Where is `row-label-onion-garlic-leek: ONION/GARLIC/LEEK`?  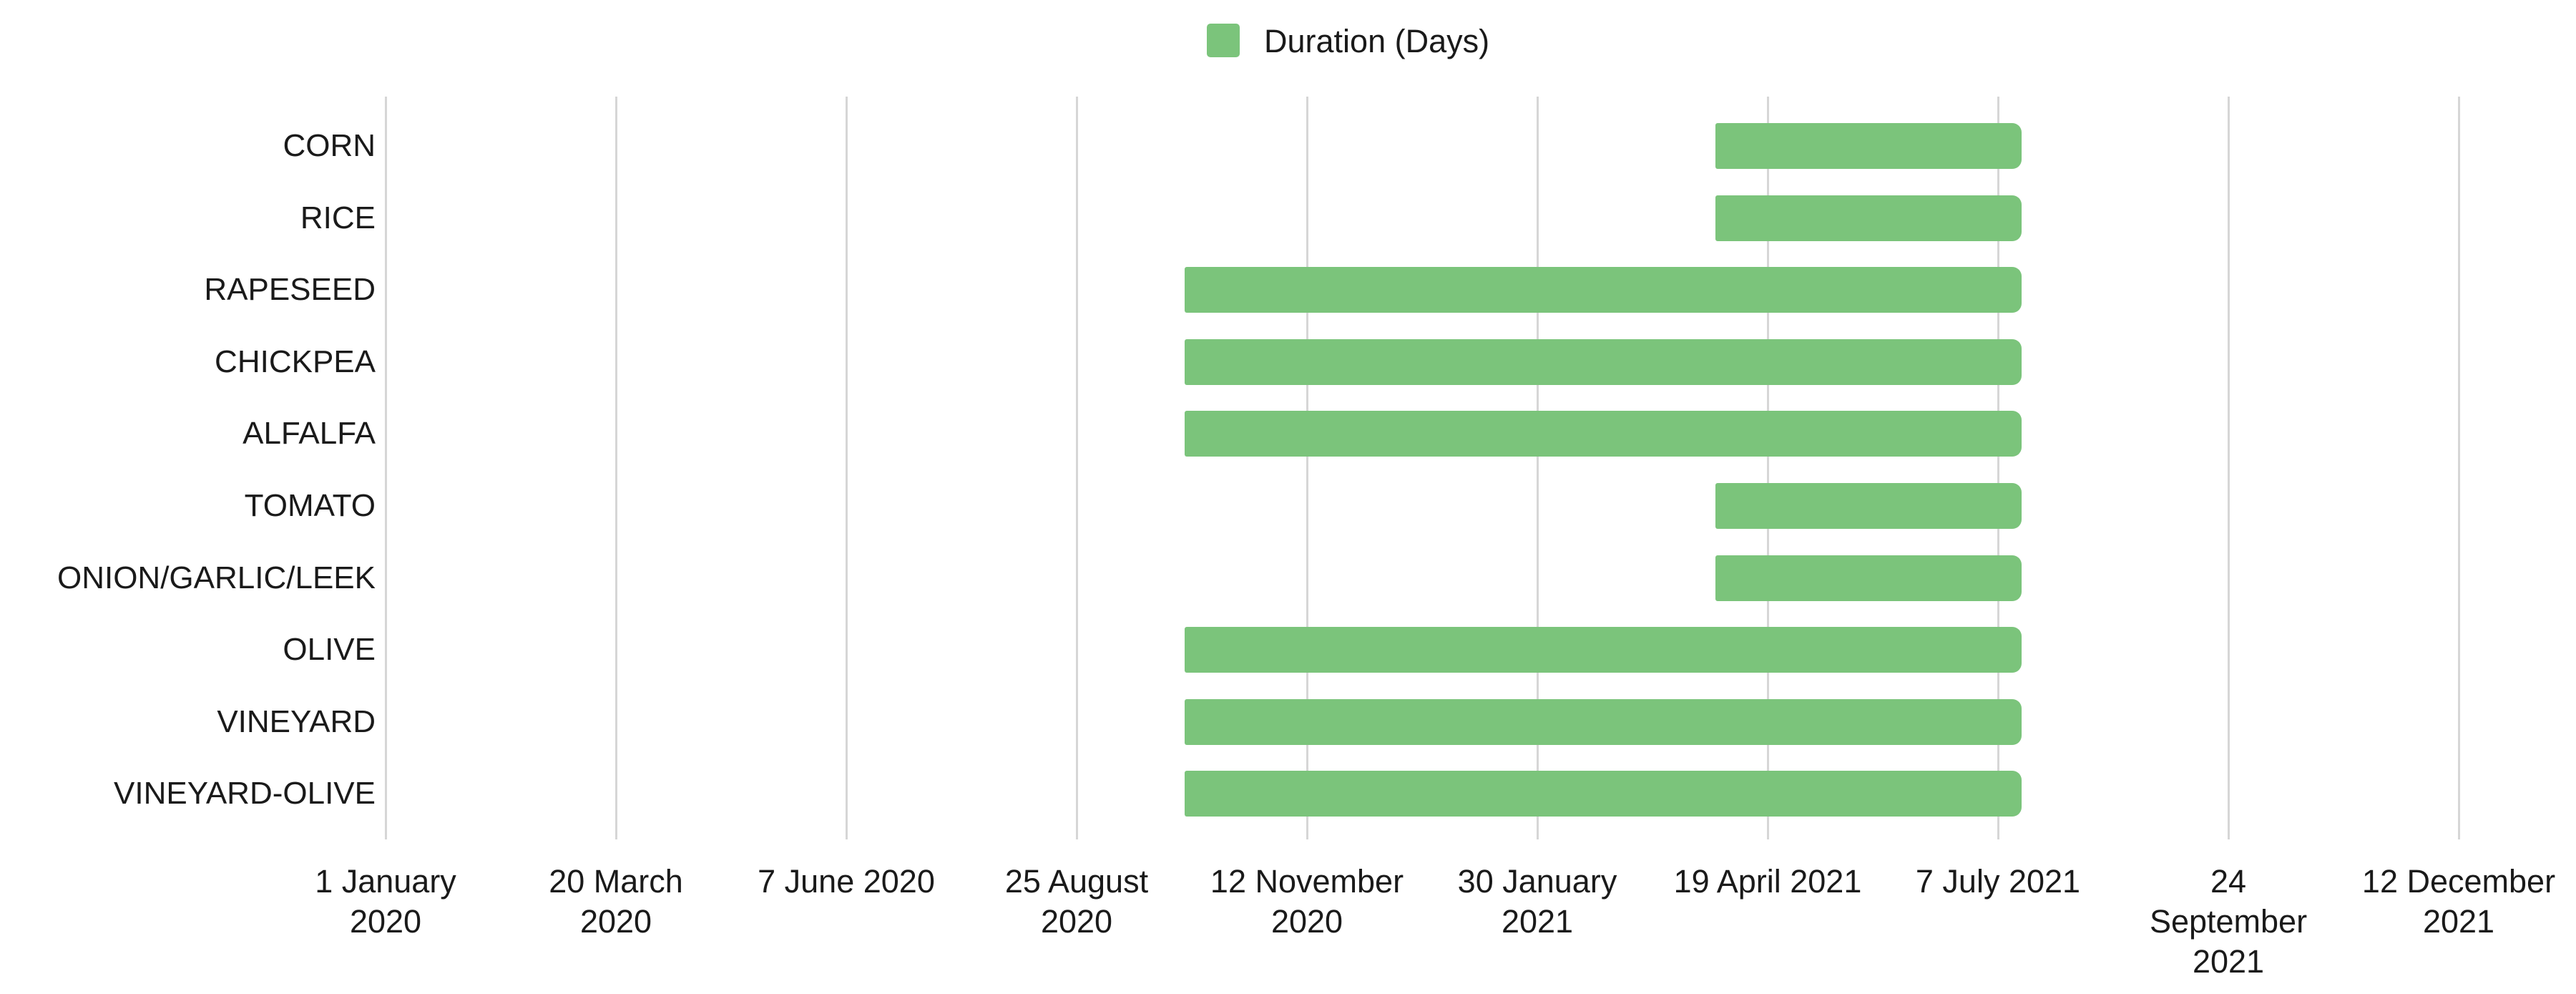
row-label-onion-garlic-leek: ONION/GARLIC/LEEK is located at coordinates (216, 577).